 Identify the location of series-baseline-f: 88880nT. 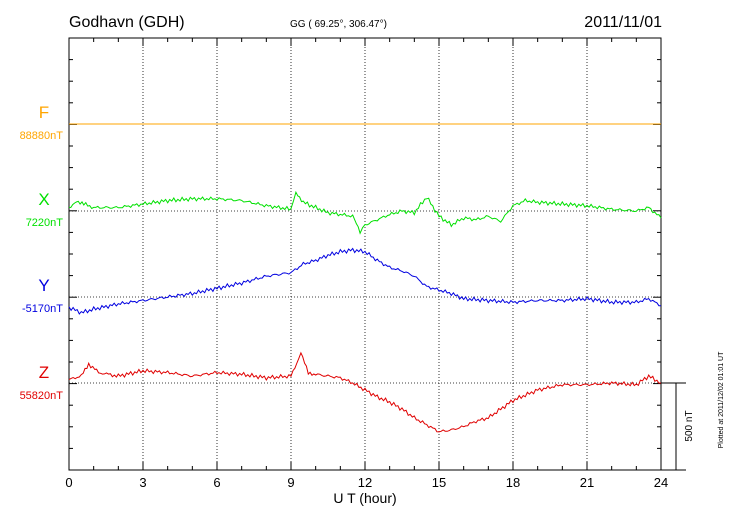
(42, 136).